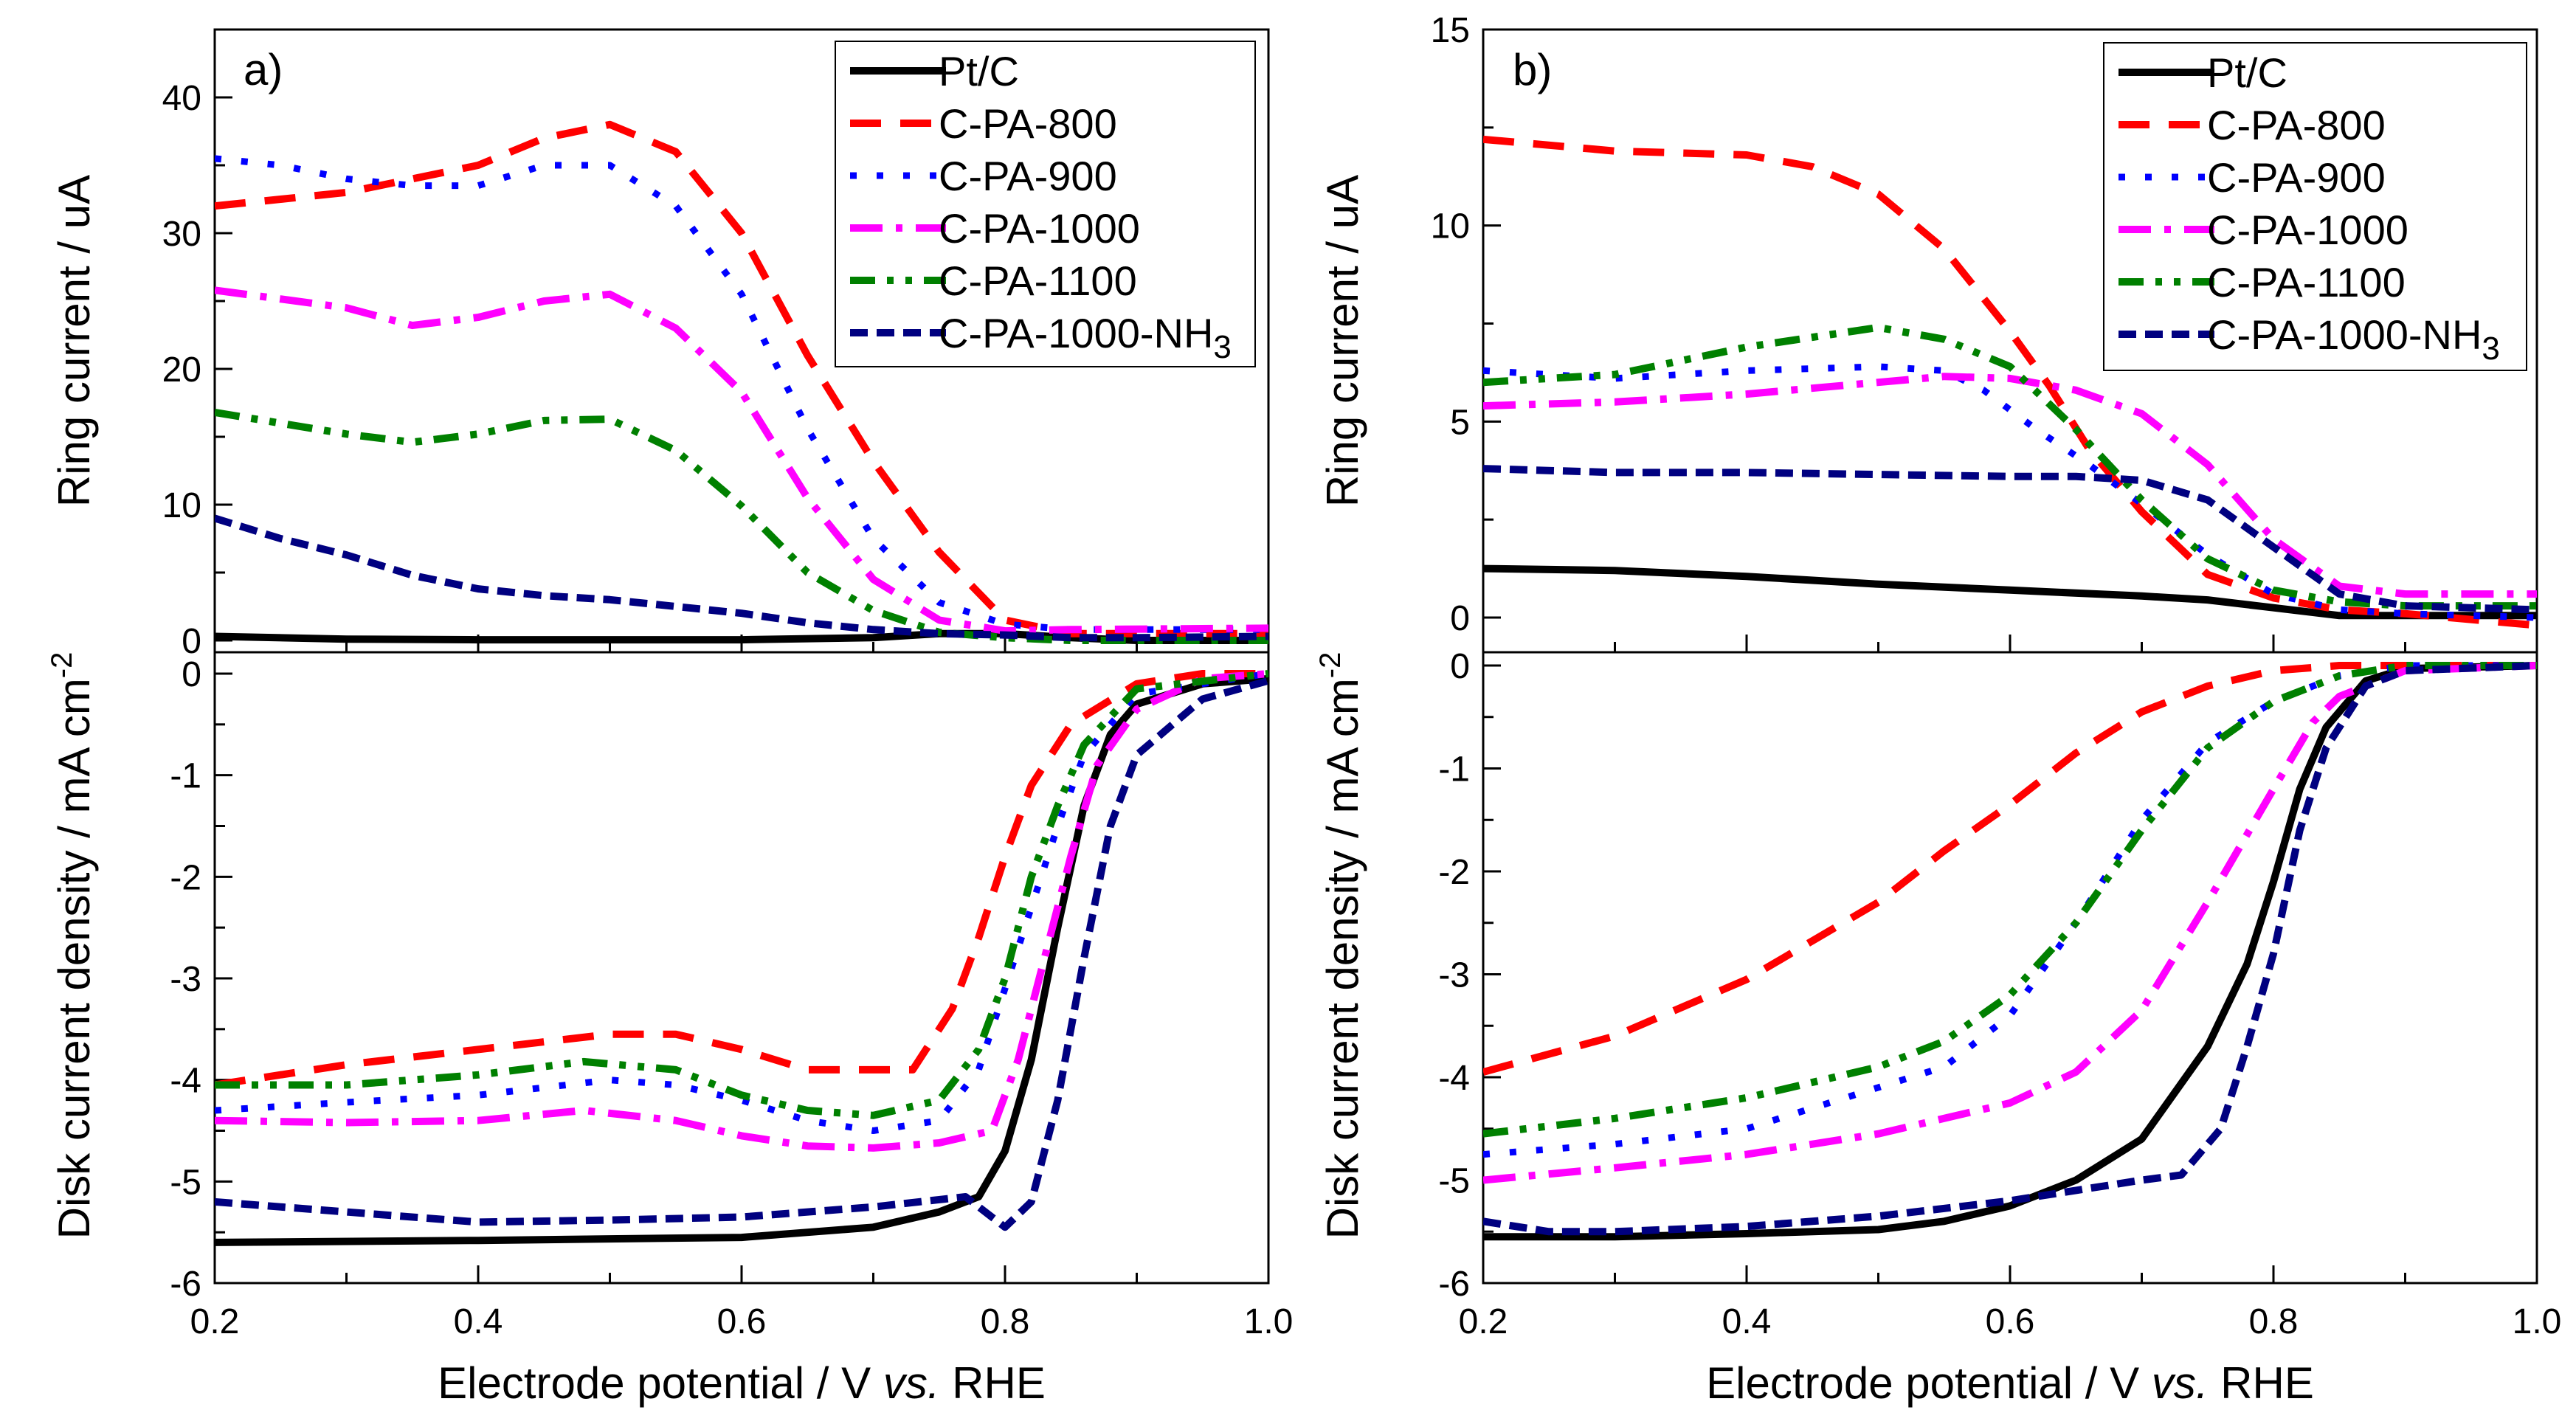  I want to click on ring-y-tick-label: 15, so click(1451, 30).